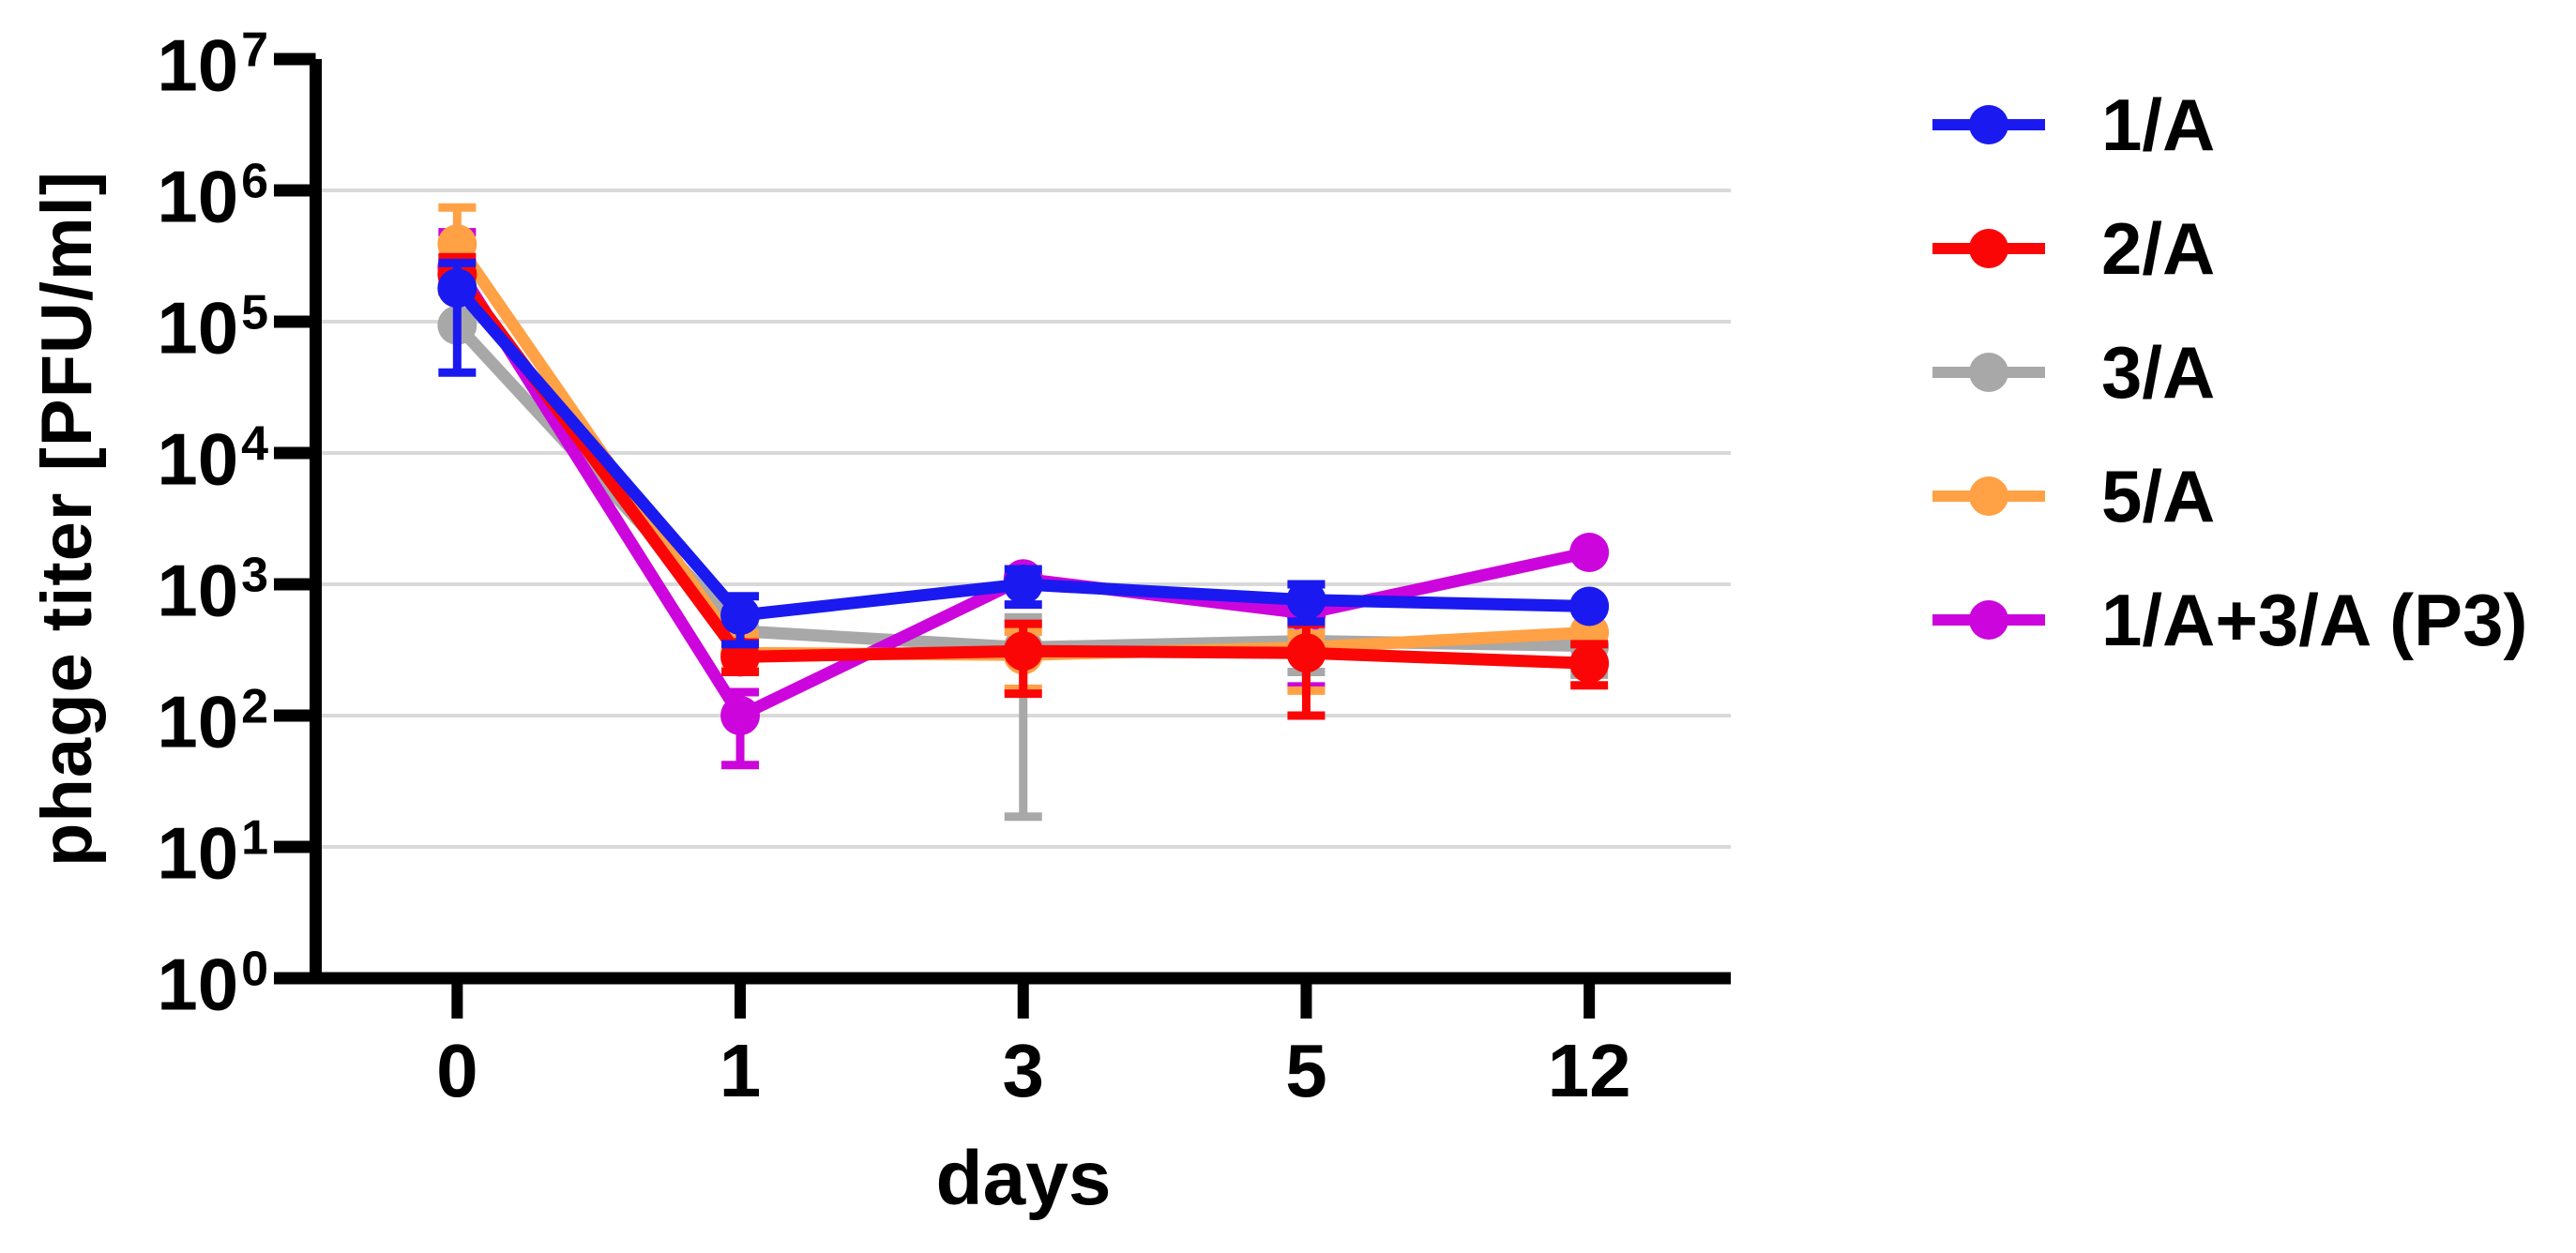 Image resolution: width=2576 pixels, height=1253 pixels. I want to click on legend-label: 5/A, so click(2158, 496).